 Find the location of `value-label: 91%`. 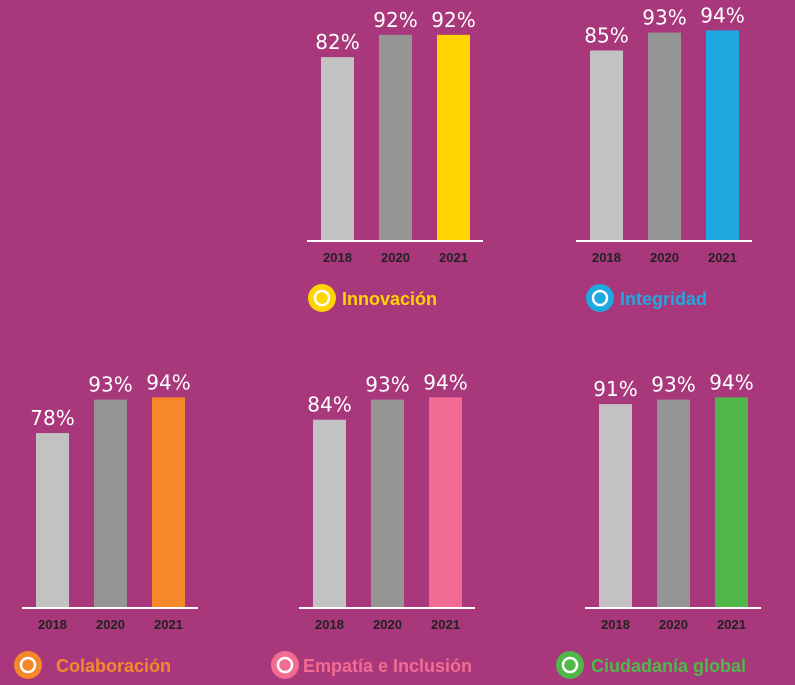

value-label: 91% is located at coordinates (615, 389).